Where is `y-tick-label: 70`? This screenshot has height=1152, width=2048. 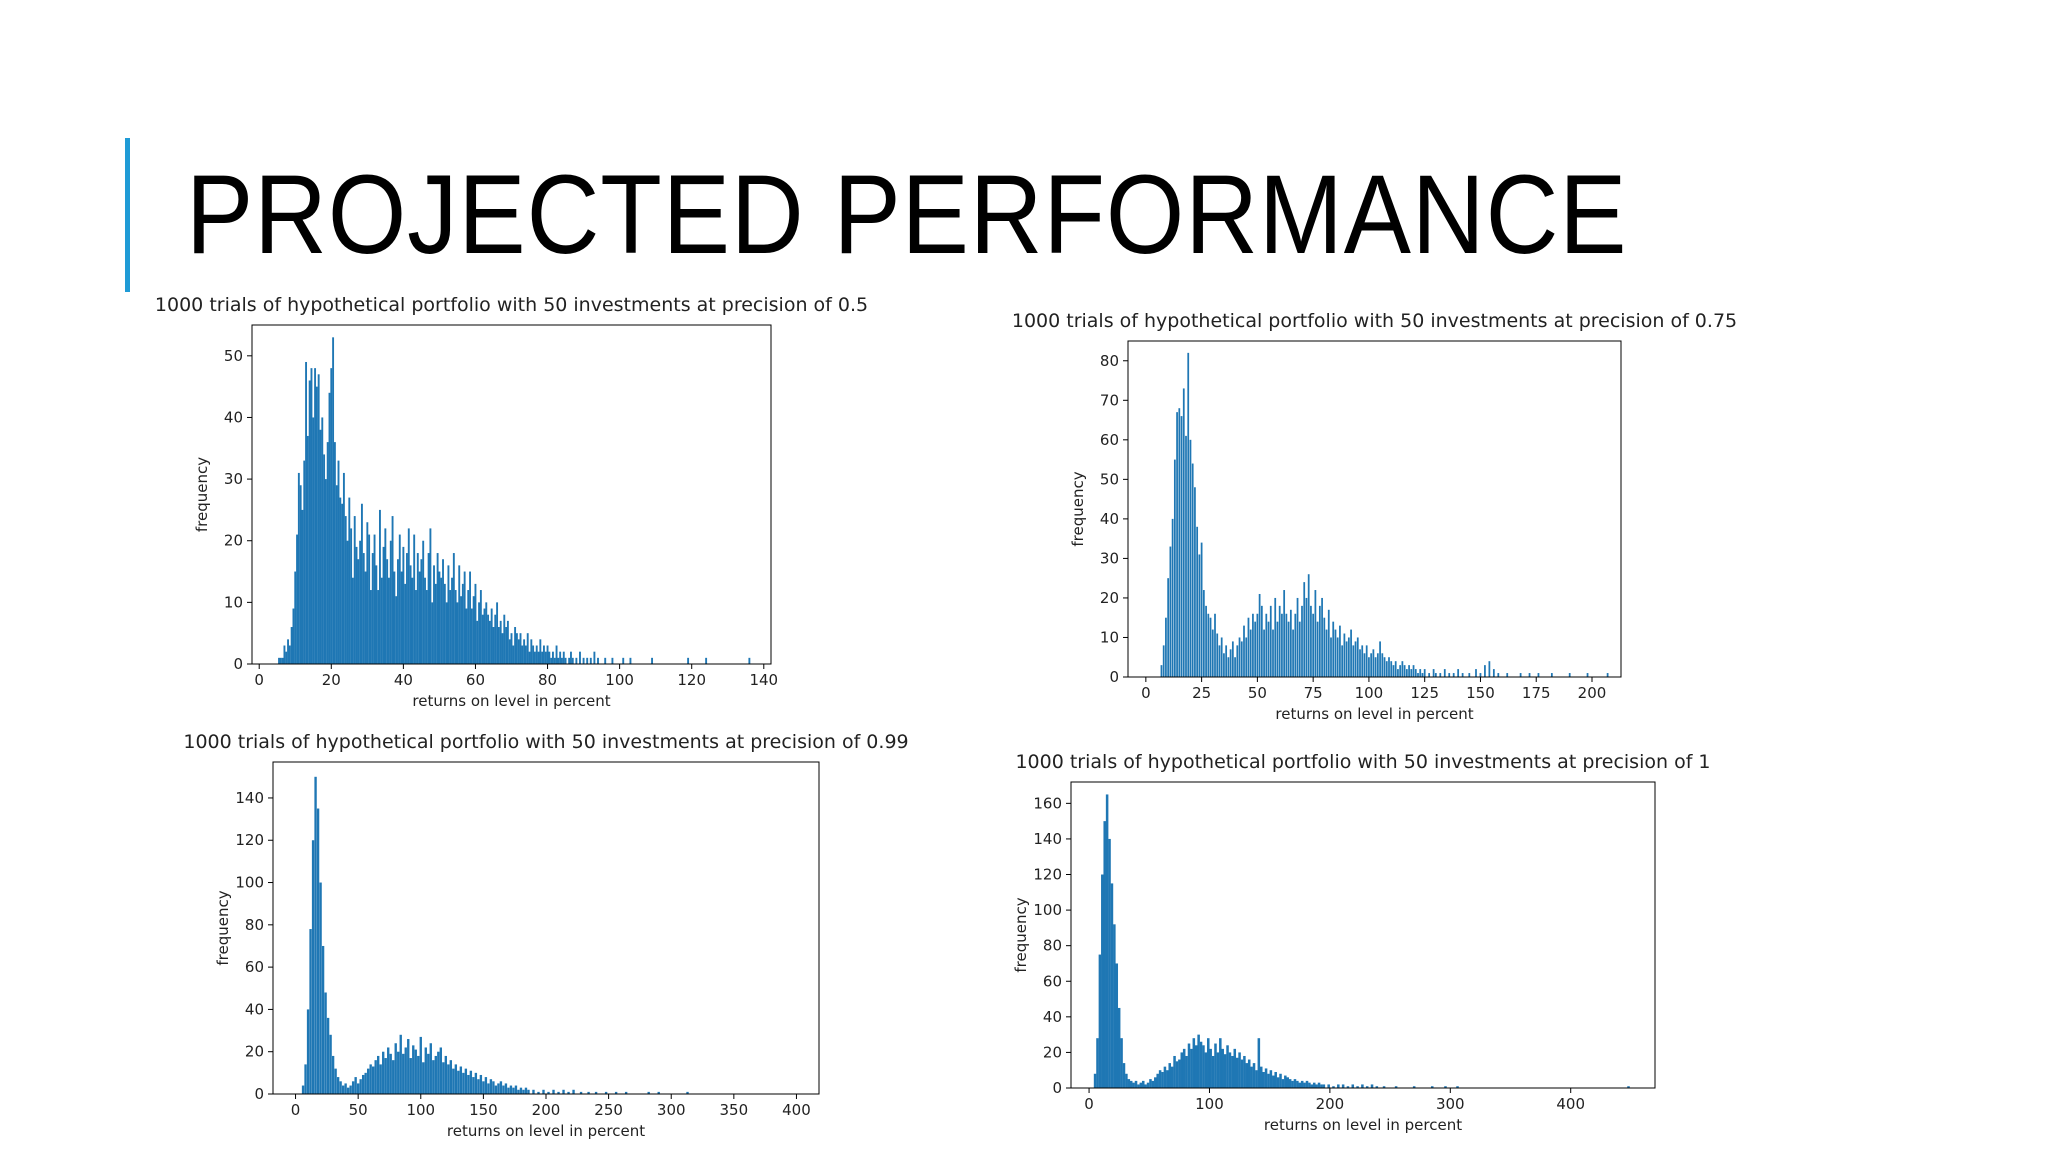 y-tick-label: 70 is located at coordinates (1109, 400).